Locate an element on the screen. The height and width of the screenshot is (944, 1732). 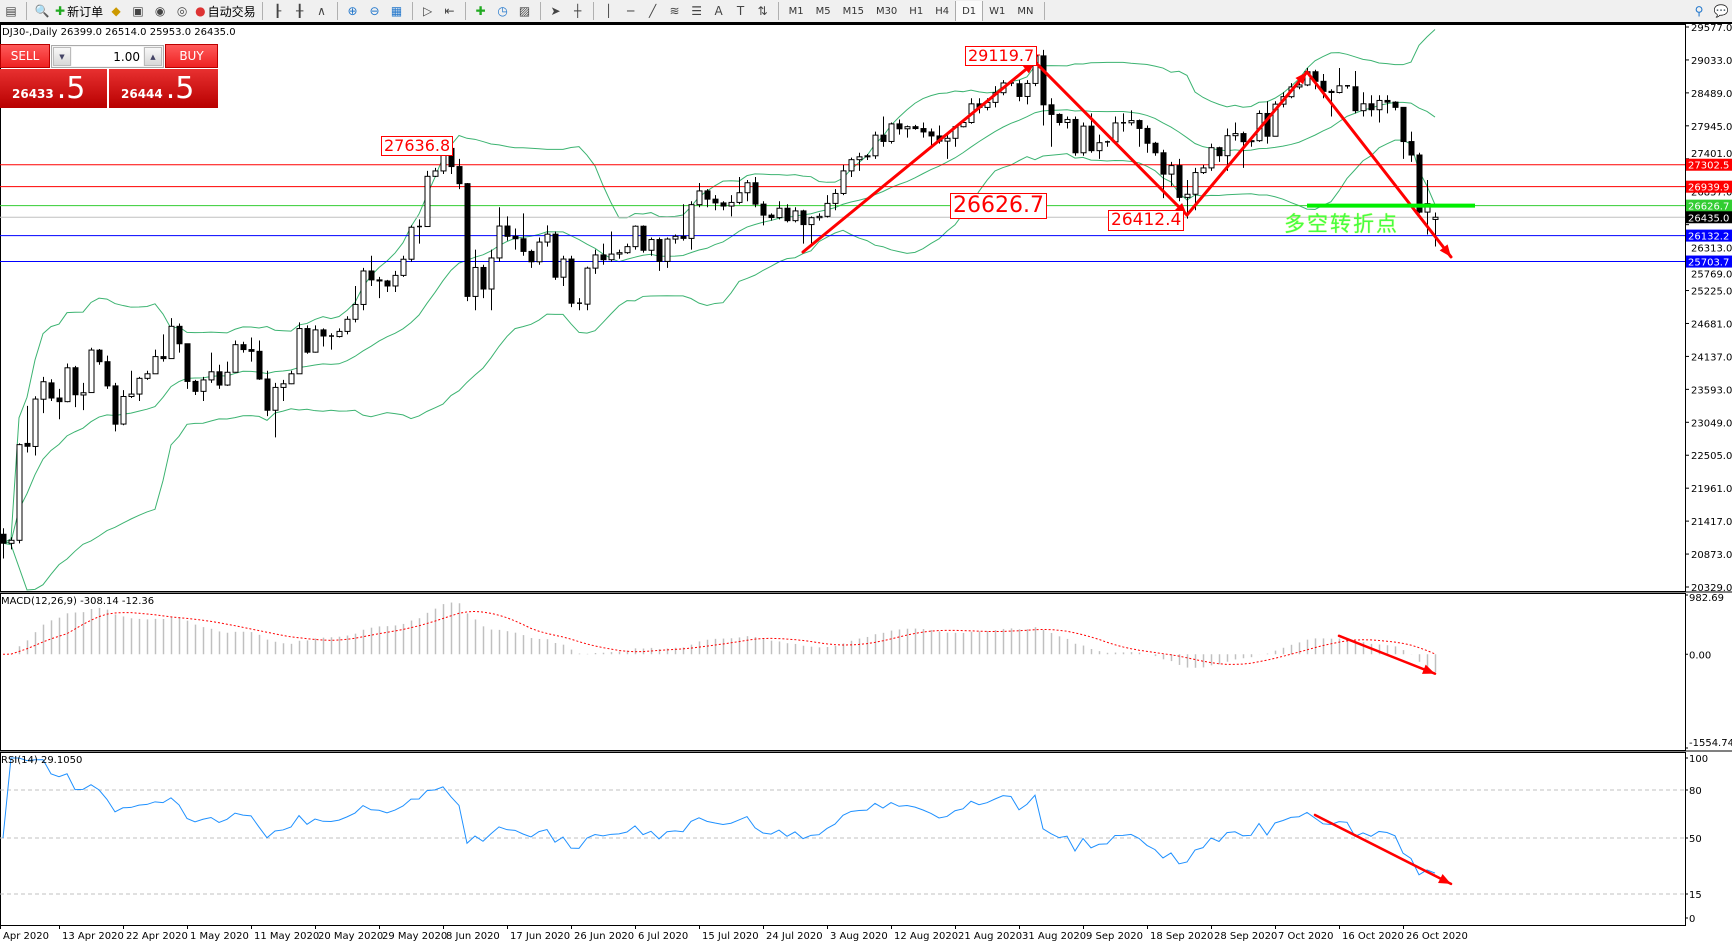
search-button: ⚲ is located at coordinates (1699, 11).